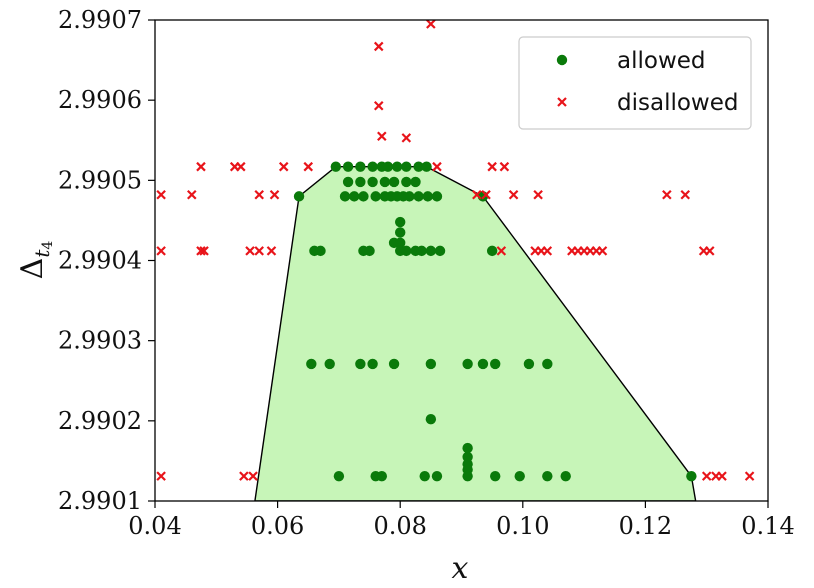  Describe the element at coordinates (635, 83) in the screenshot. I see `legend-box` at that location.